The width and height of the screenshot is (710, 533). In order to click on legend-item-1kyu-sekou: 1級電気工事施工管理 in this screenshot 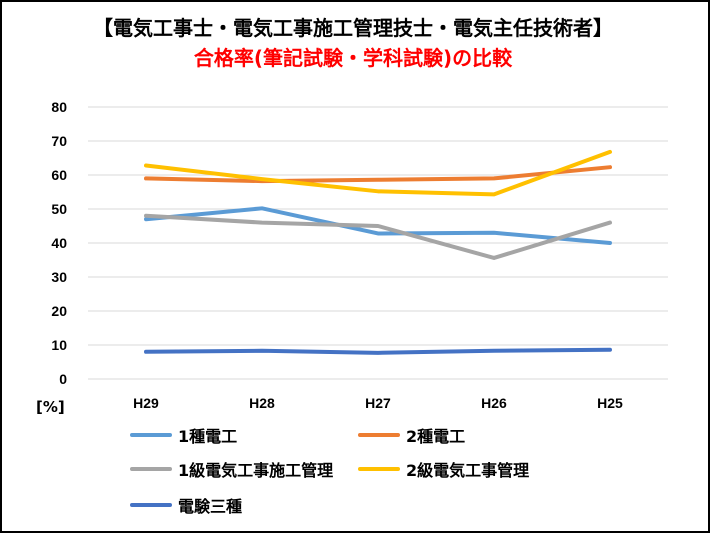, I will do `click(231, 469)`.